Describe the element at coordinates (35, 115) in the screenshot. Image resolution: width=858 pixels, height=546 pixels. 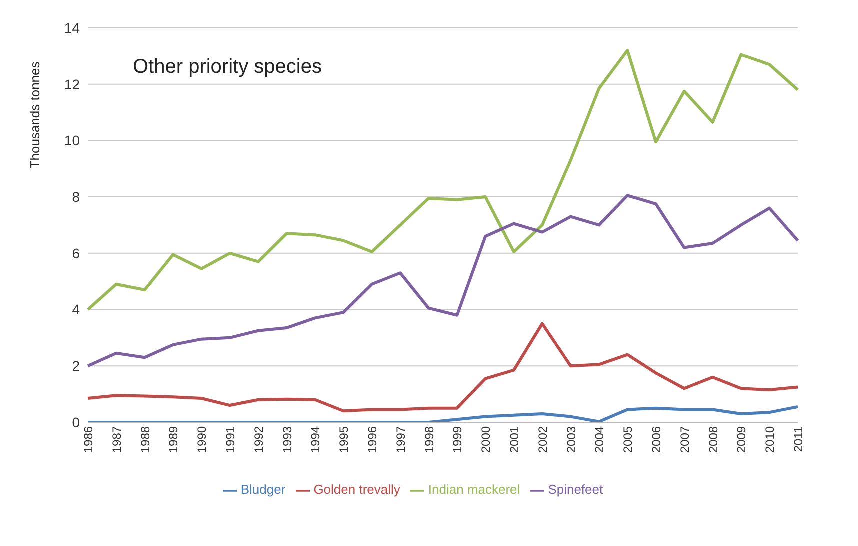
I see `y-axis-title: Thousands tonnes` at that location.